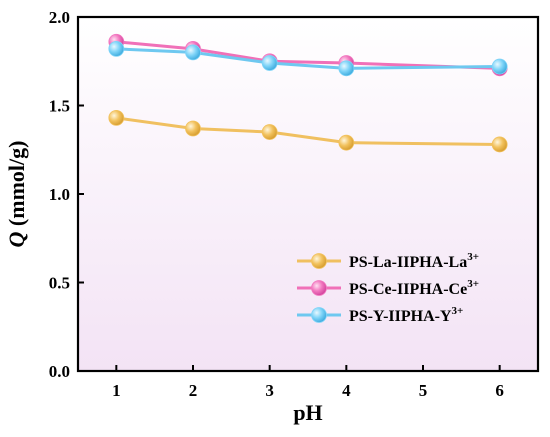  Describe the element at coordinates (400, 316) in the screenshot. I see `legend-label-main: PS-Y-IIPHA-Y` at that location.